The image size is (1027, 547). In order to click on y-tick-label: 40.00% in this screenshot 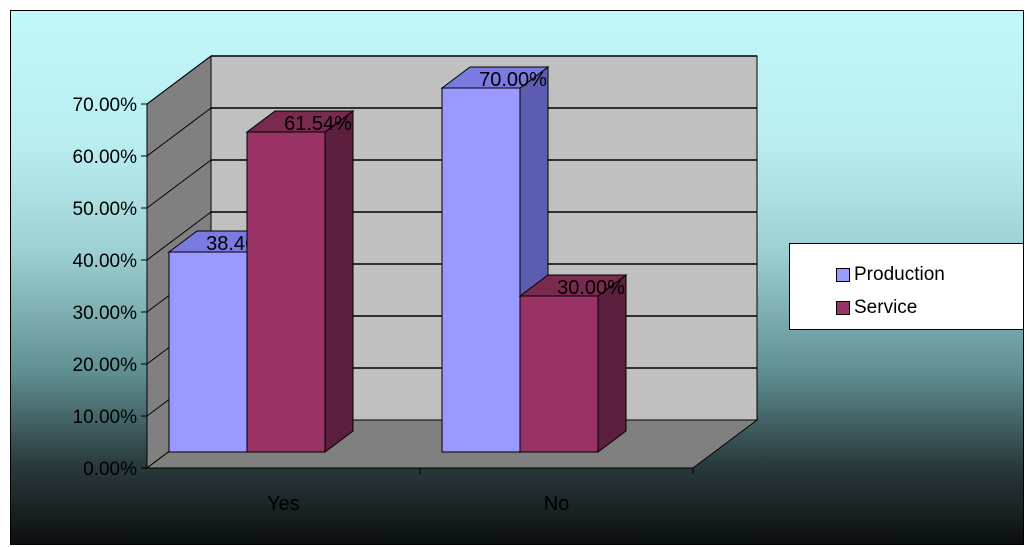, I will do `click(105, 261)`.